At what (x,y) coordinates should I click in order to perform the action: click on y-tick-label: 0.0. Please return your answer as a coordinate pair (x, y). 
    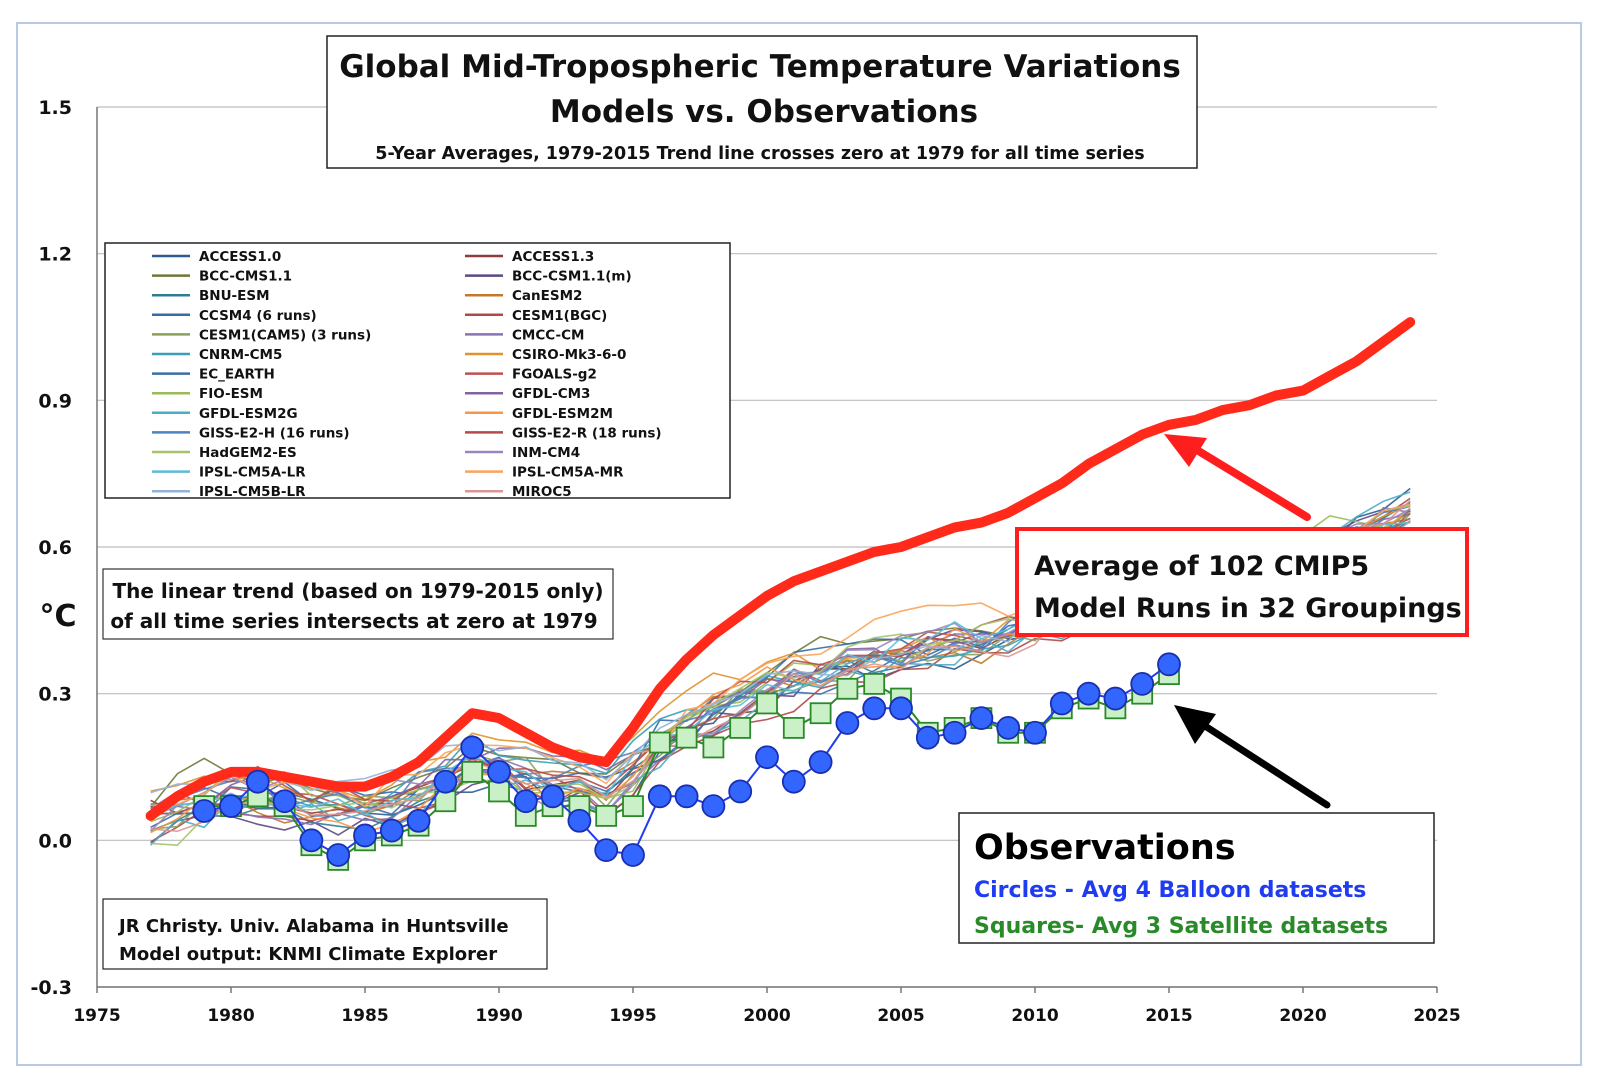
    Looking at the image, I should click on (55, 841).